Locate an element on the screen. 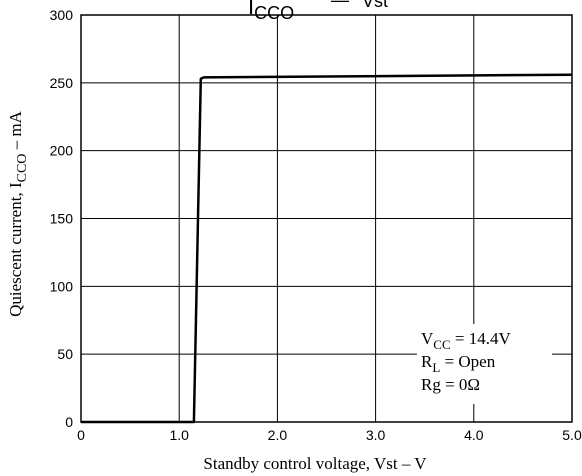 The width and height of the screenshot is (582, 476). y-axis-label-pre: Quiescent current, I is located at coordinates (15, 249).